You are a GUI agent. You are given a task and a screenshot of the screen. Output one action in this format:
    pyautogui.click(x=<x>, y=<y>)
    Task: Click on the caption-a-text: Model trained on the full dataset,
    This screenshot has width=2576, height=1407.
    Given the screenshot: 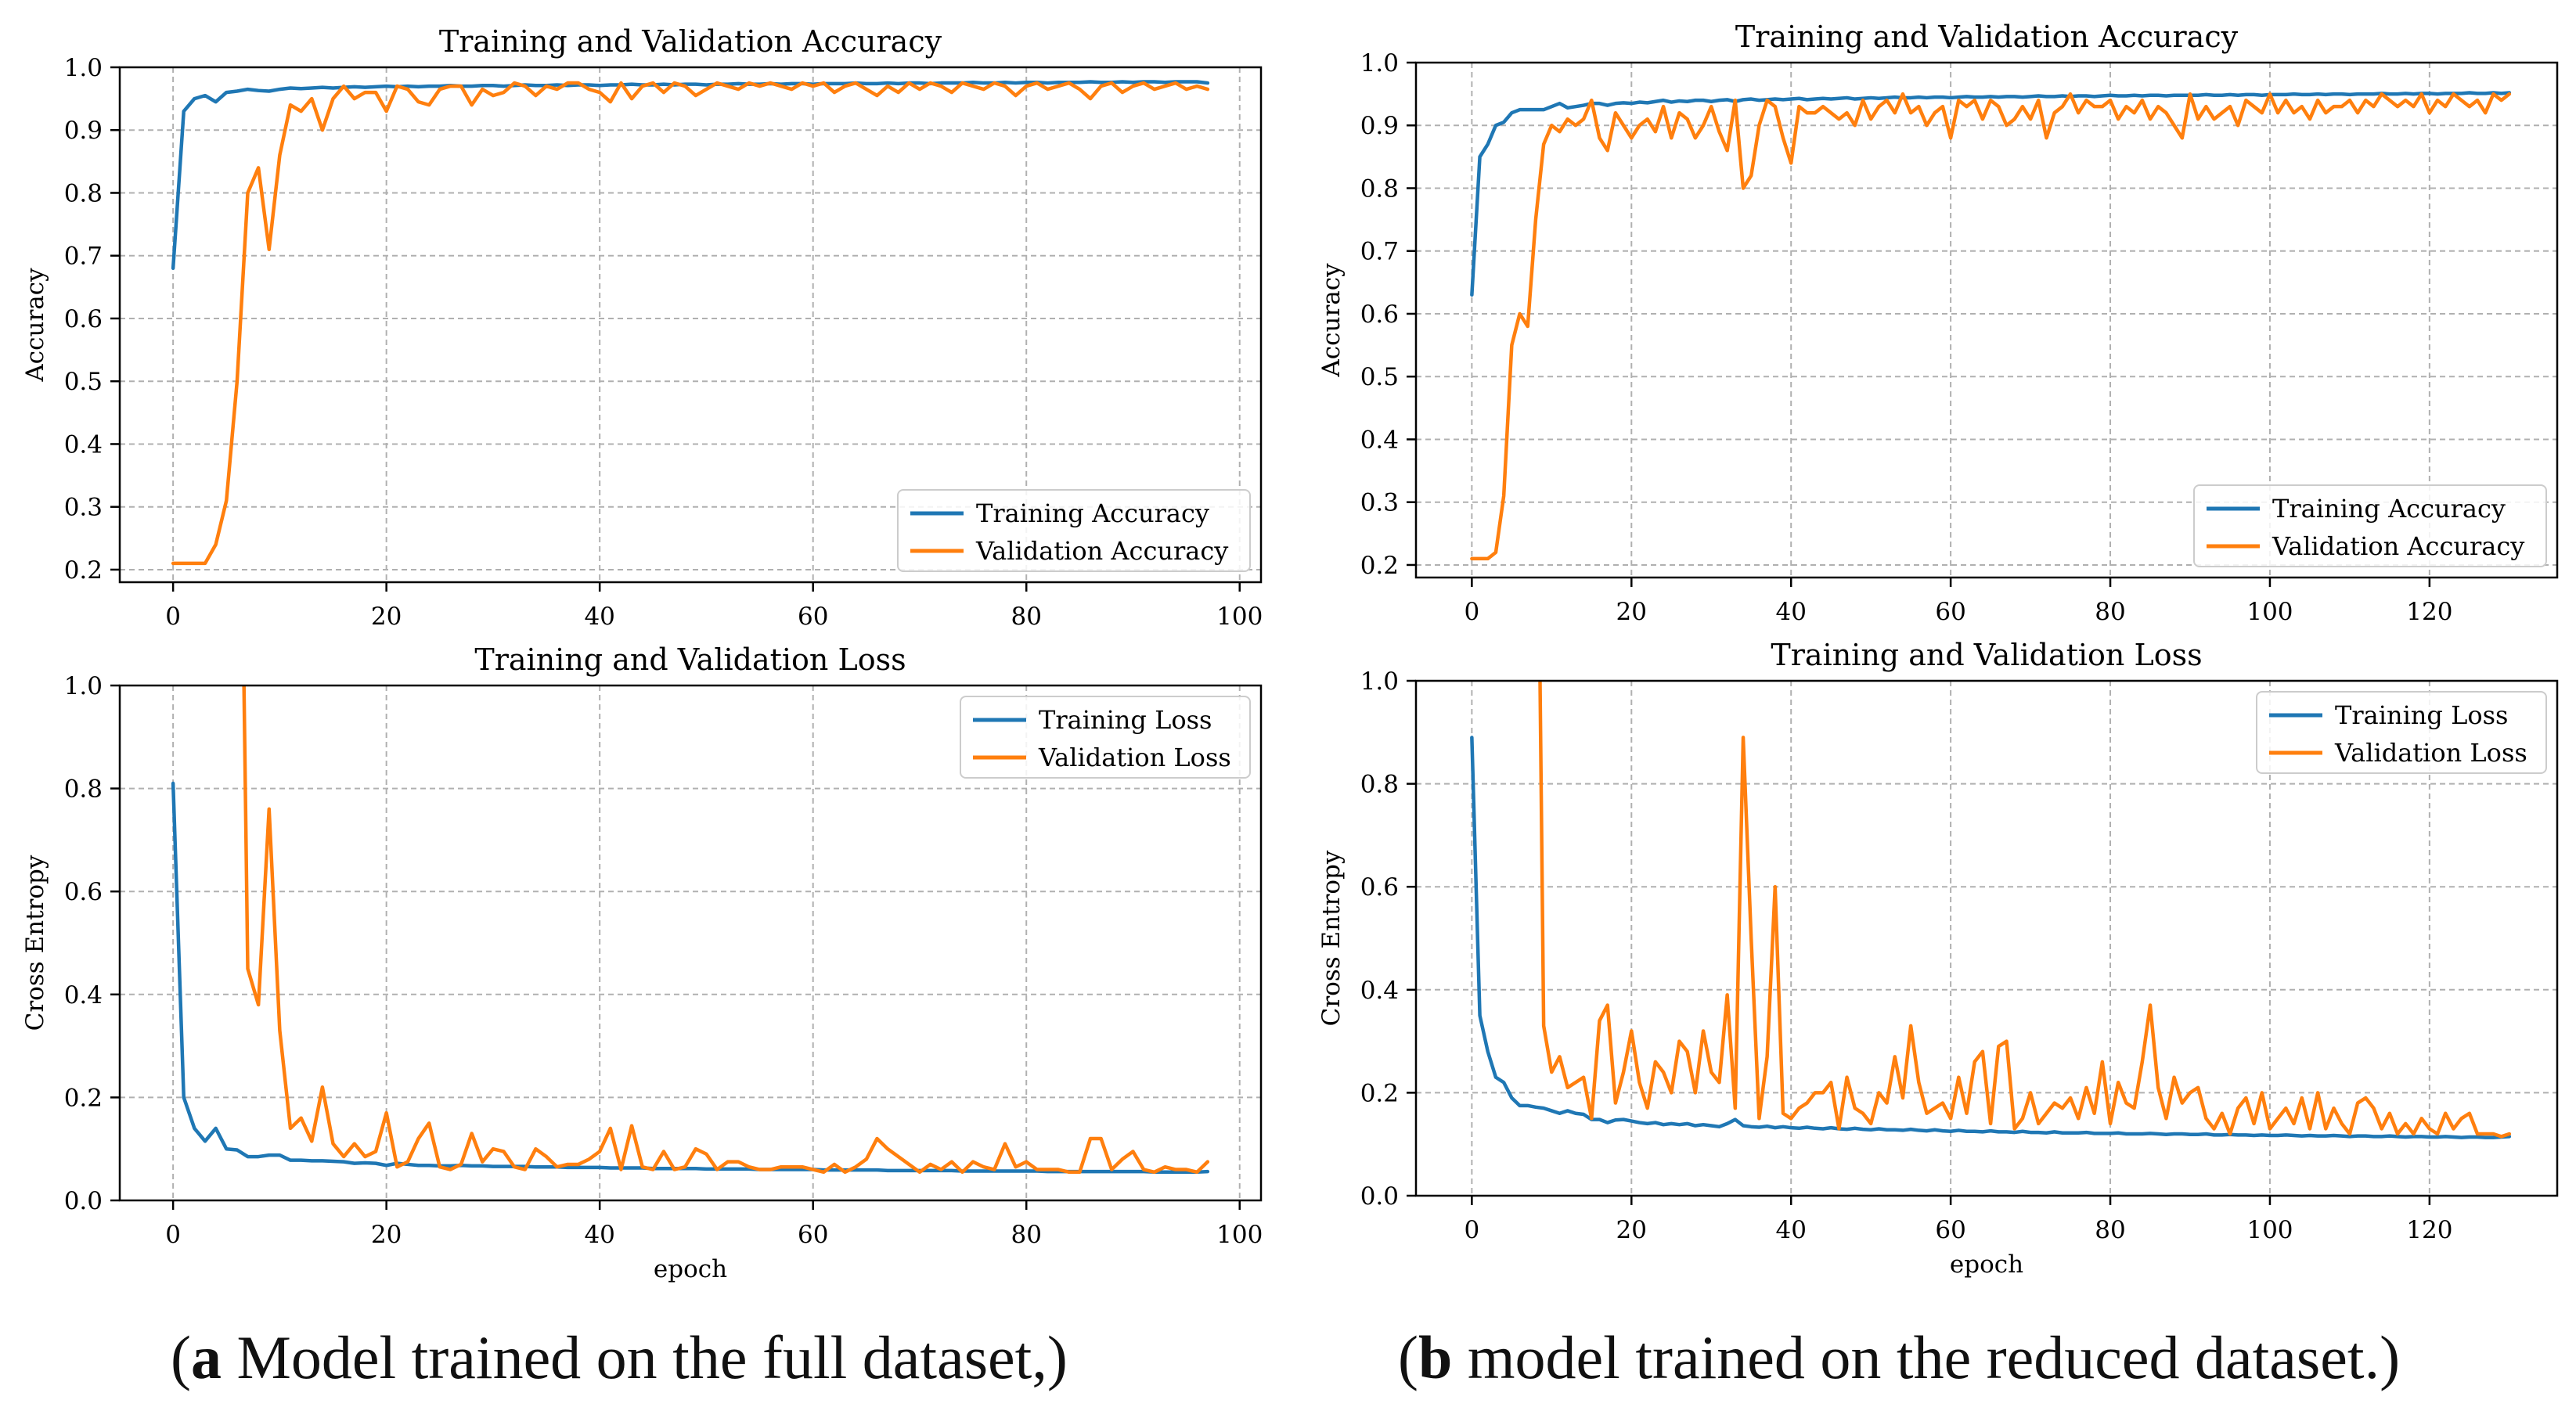 What is the action you would take?
    pyautogui.click(x=634, y=1357)
    